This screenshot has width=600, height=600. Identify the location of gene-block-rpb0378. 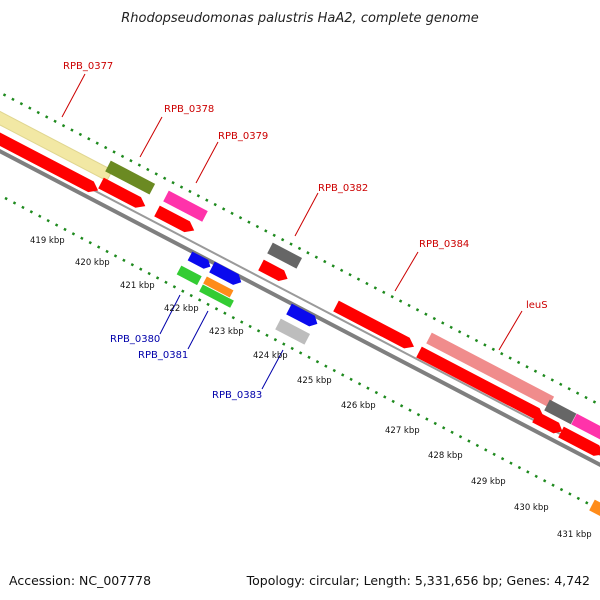
(130, 177).